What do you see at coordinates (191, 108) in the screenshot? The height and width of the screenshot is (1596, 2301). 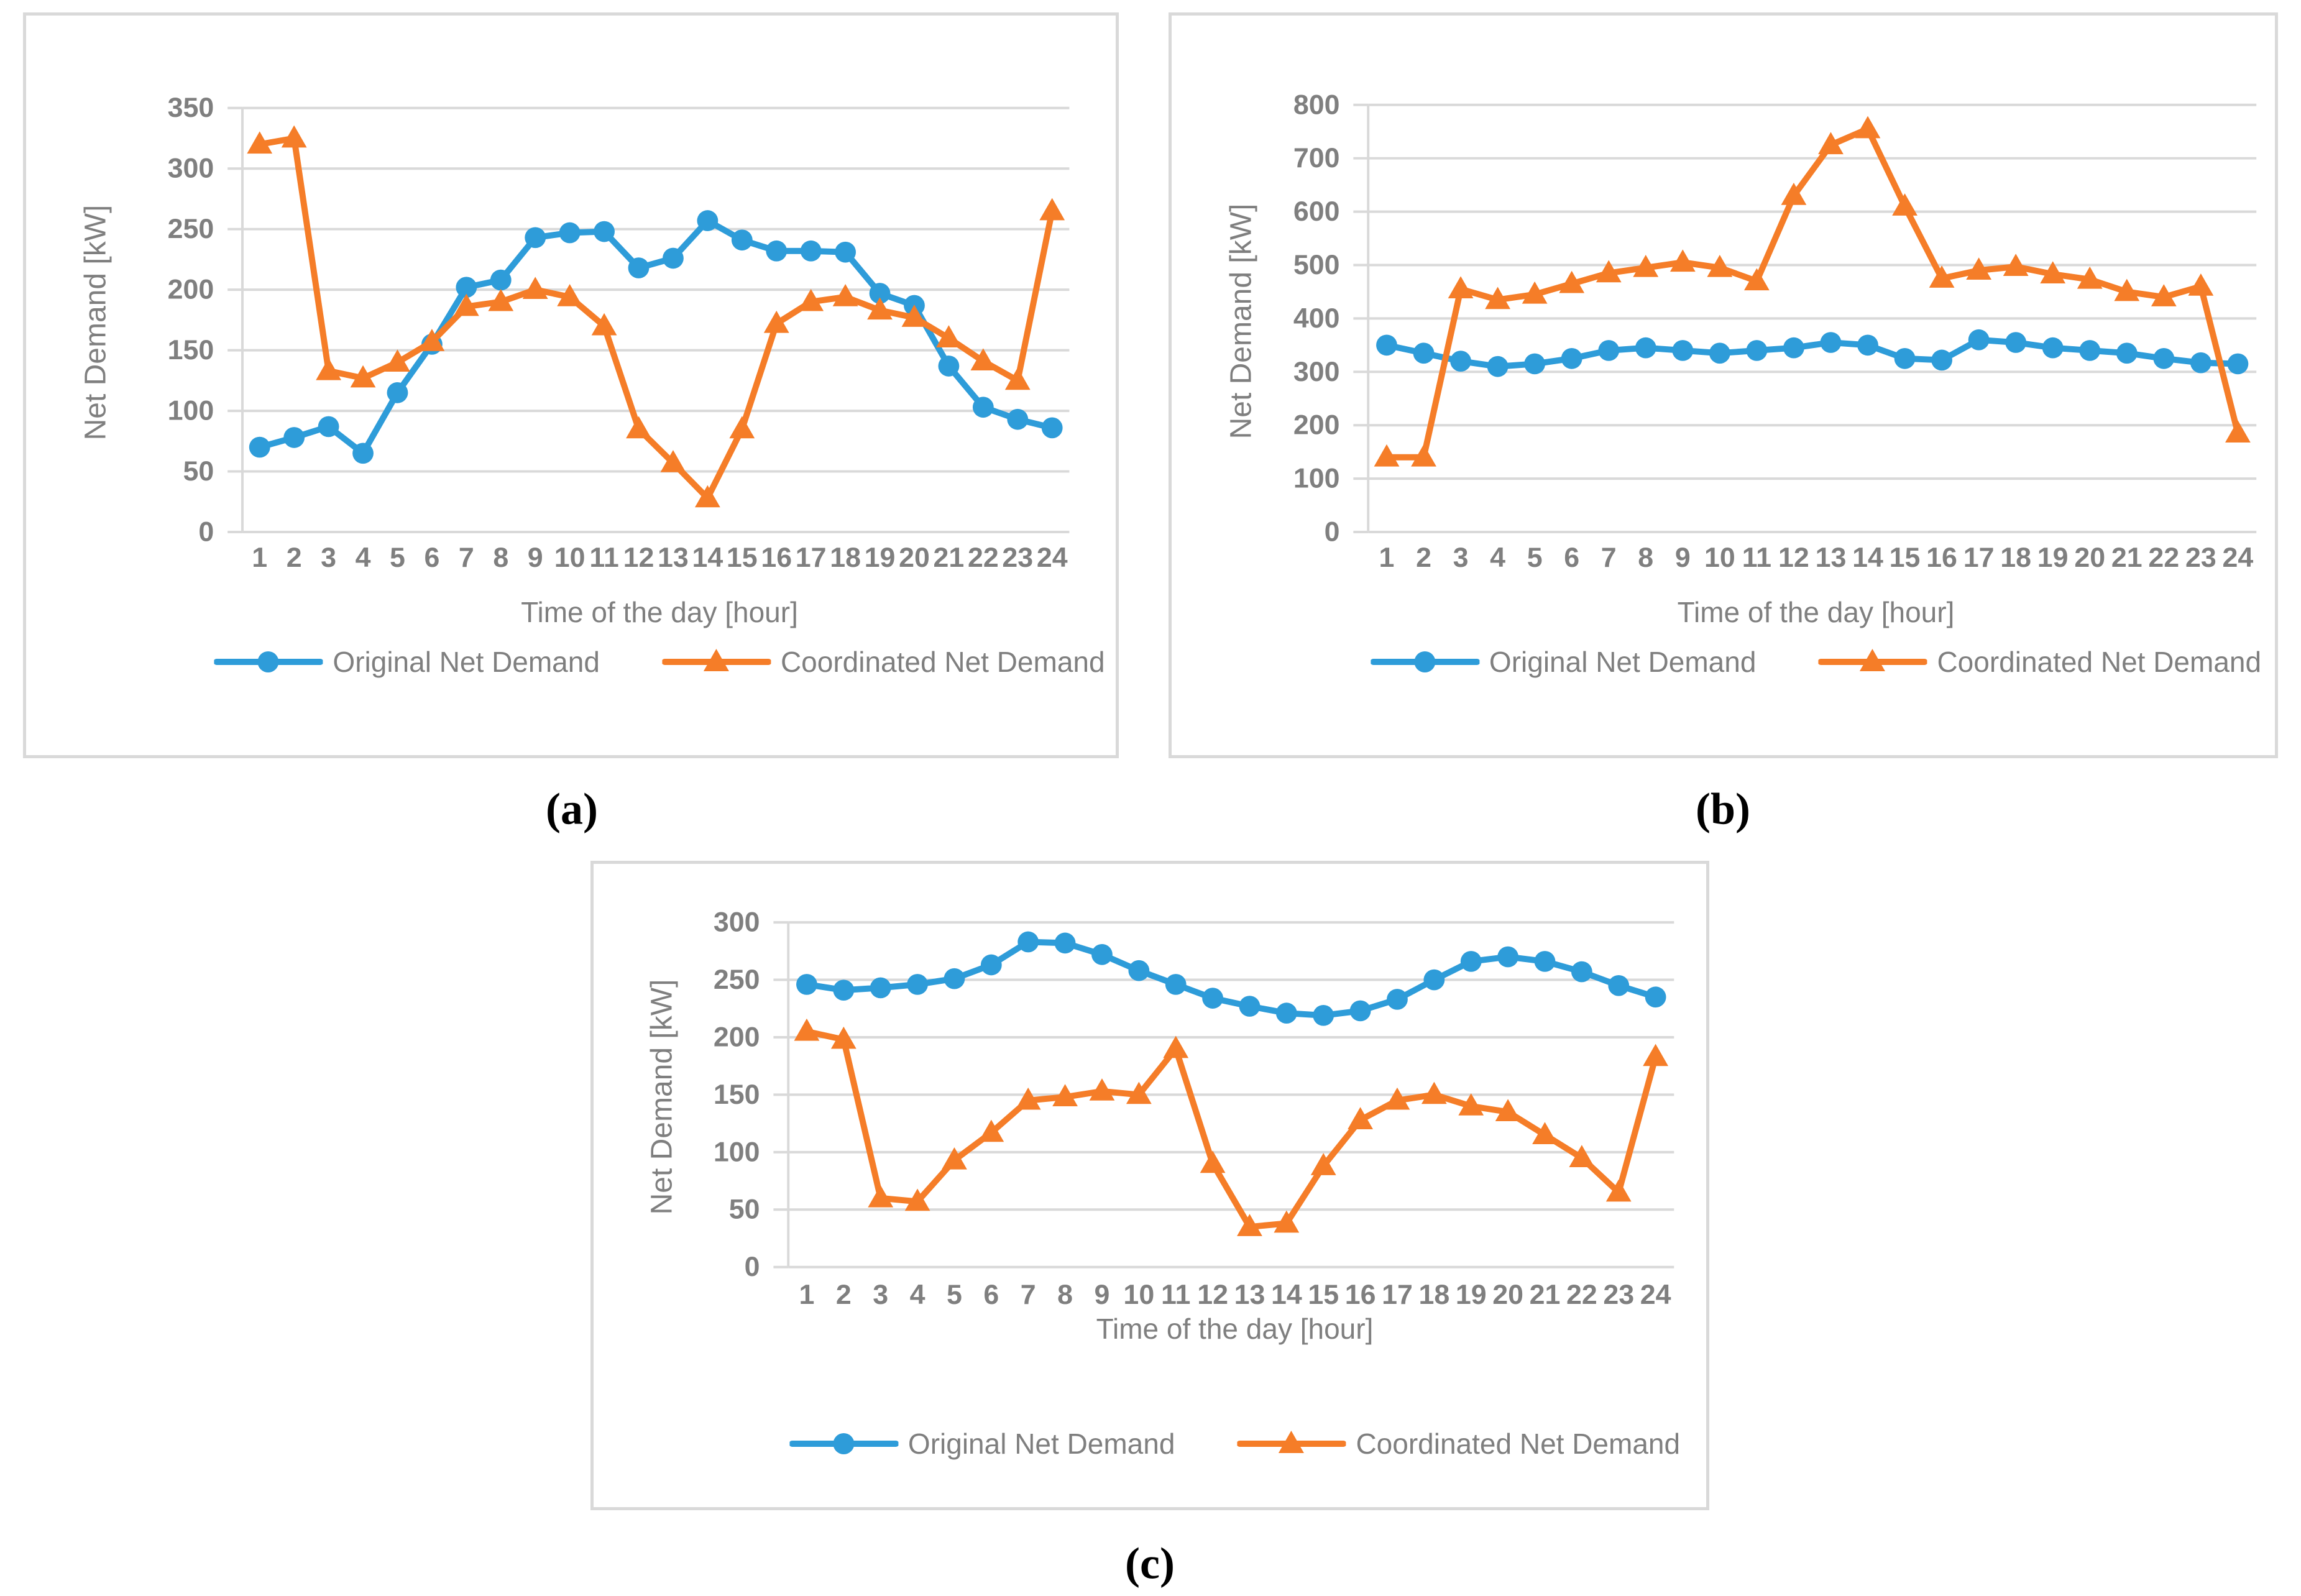 I see `svg-text: 350` at bounding box center [191, 108].